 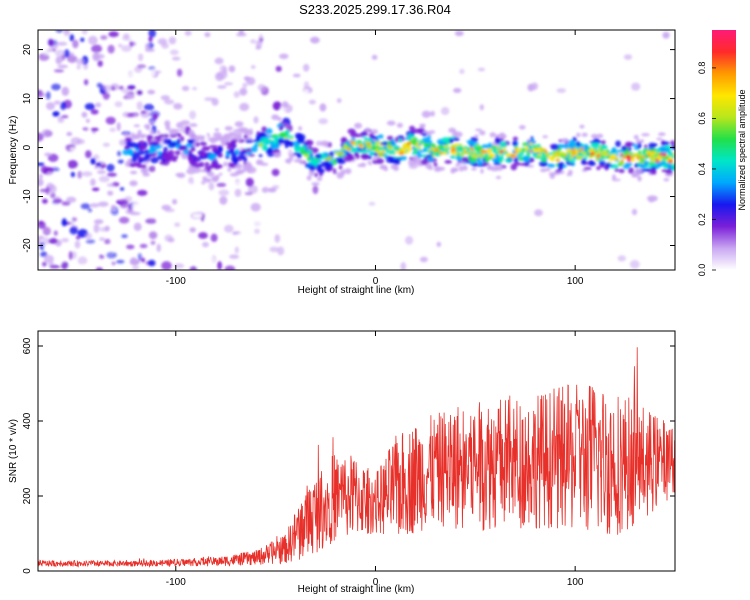 I want to click on colorbar-gradient, so click(x=724, y=150).